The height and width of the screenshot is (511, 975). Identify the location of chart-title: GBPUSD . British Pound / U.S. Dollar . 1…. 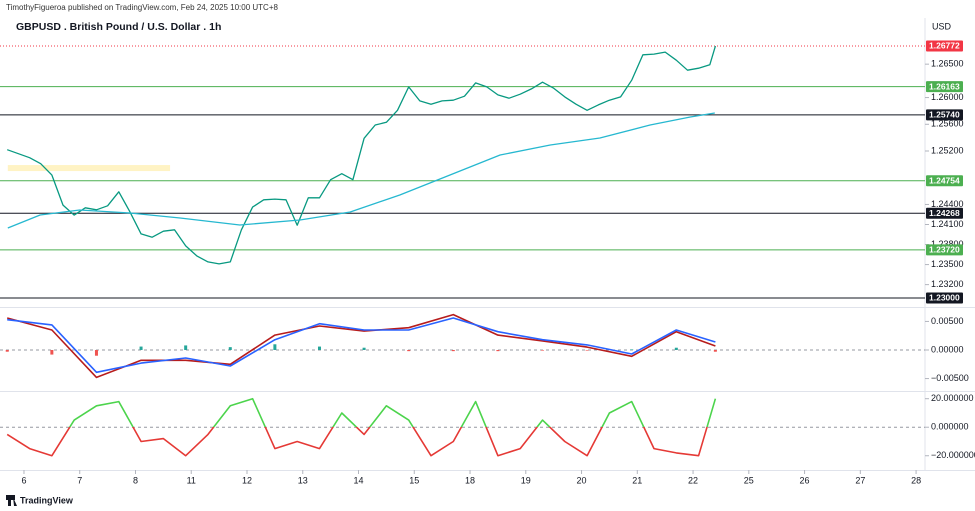
(118, 27).